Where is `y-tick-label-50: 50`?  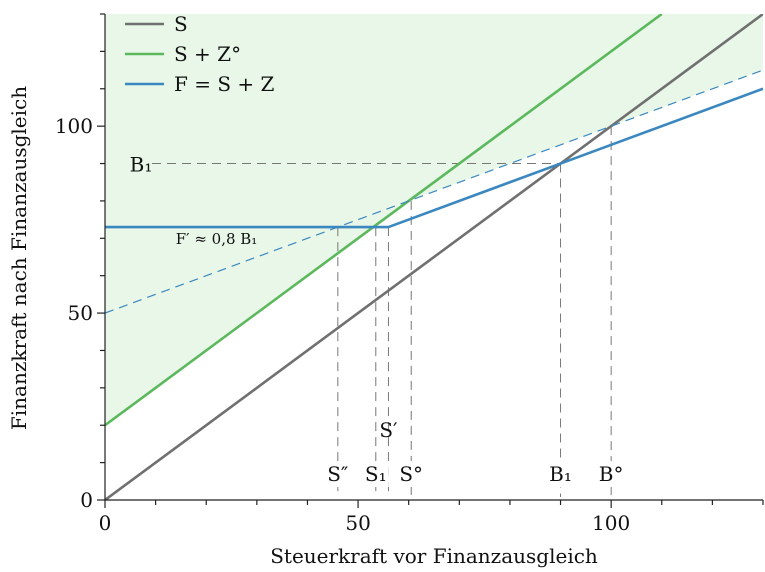
y-tick-label-50: 50 is located at coordinates (80, 313).